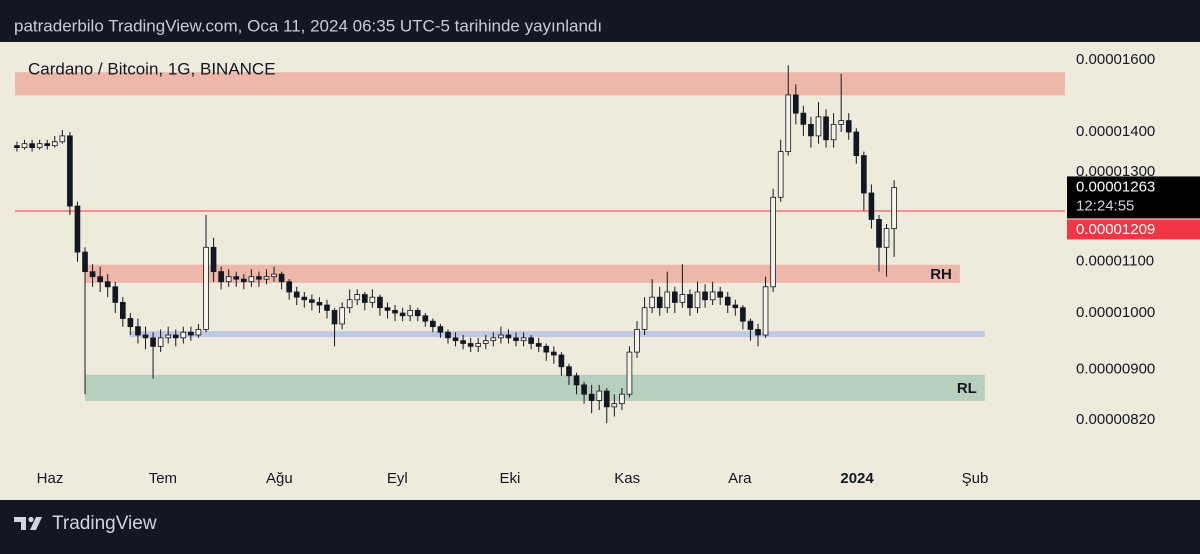  What do you see at coordinates (975, 478) in the screenshot?
I see `x-tick-label: Şub` at bounding box center [975, 478].